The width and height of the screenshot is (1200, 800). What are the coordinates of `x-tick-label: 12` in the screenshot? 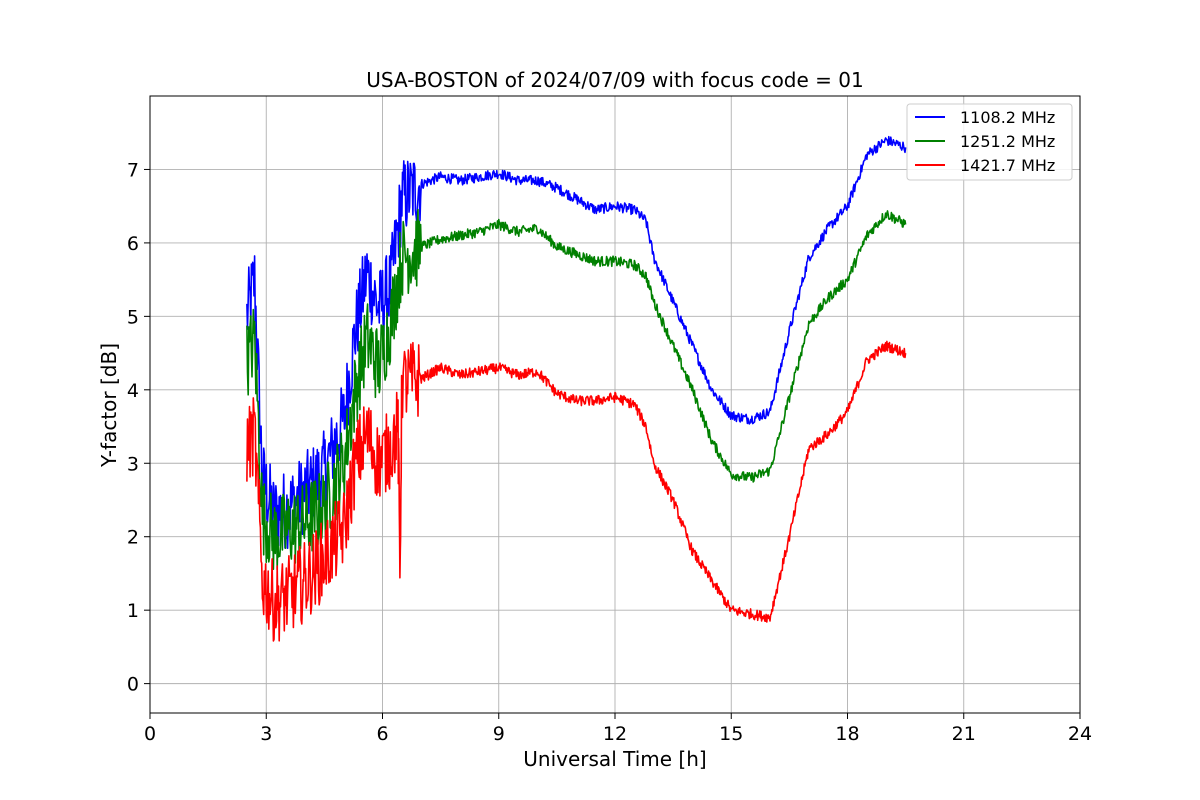 It's located at (615, 734).